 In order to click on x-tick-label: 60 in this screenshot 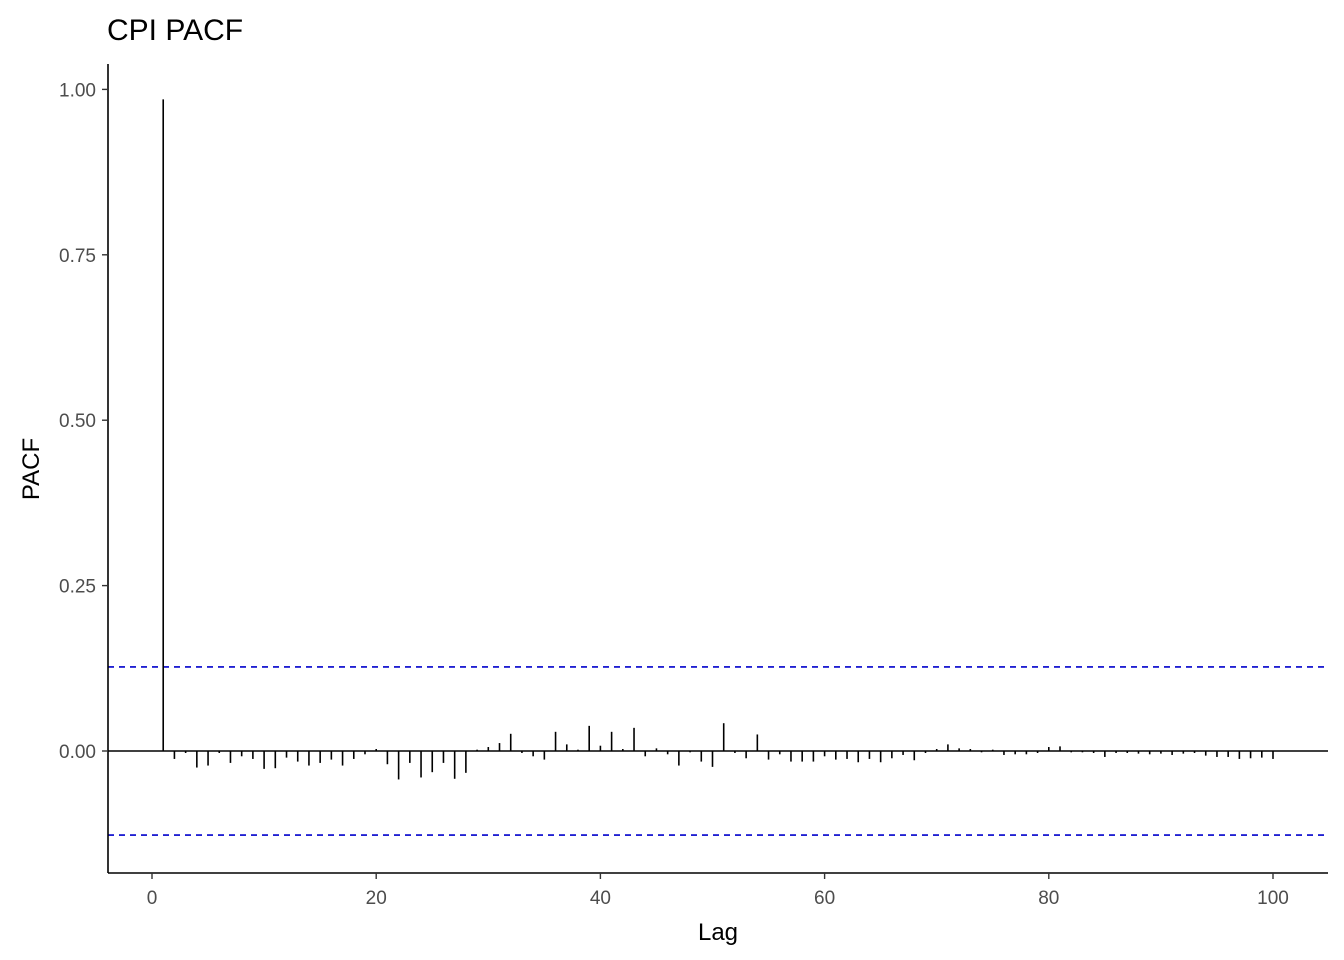, I will do `click(824, 898)`.